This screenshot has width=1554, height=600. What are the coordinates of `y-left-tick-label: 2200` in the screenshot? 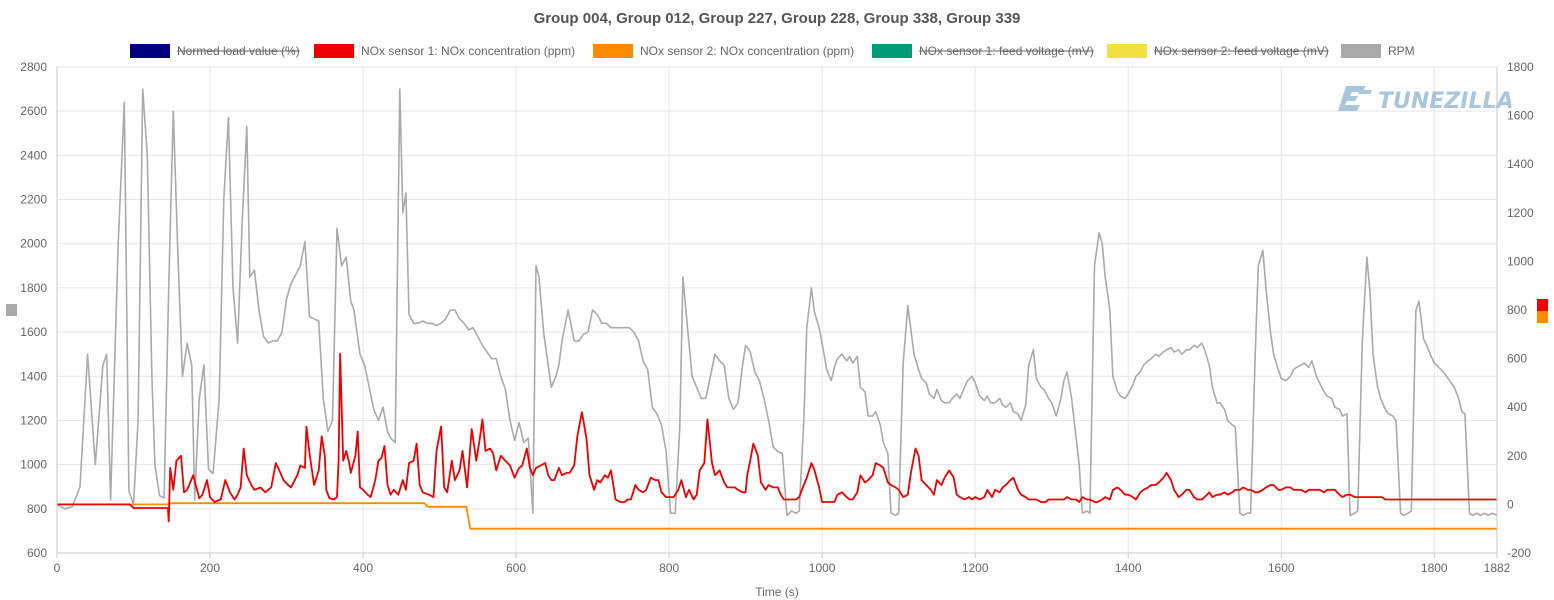 It's located at (33, 200).